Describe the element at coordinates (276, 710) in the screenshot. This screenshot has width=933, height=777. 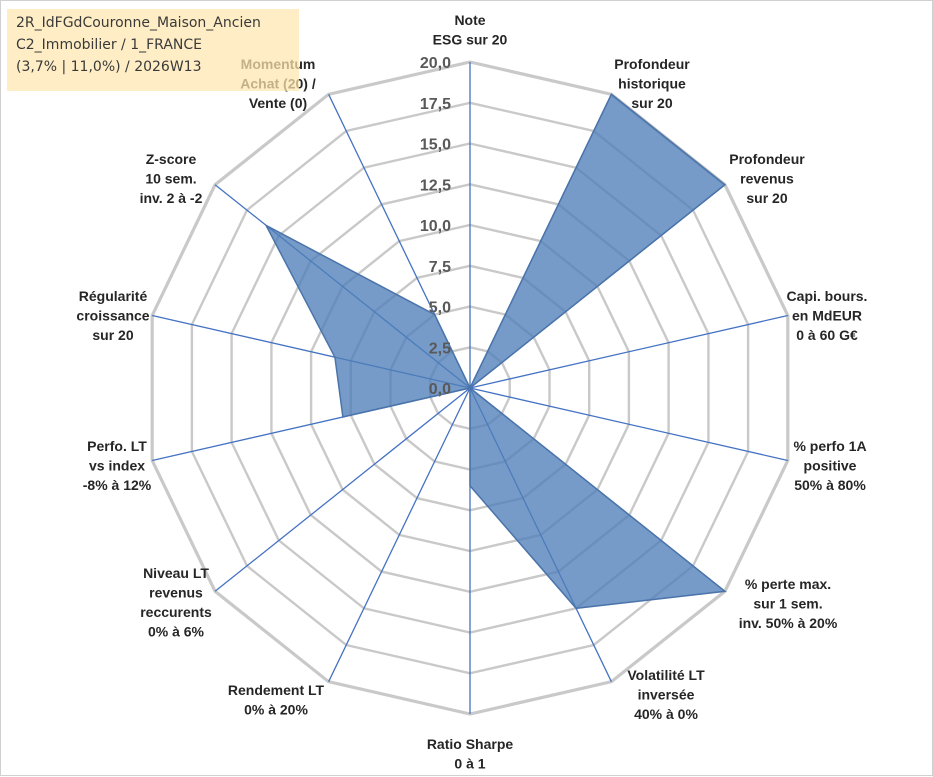
I see `axis-label-line: 0% à 20%` at that location.